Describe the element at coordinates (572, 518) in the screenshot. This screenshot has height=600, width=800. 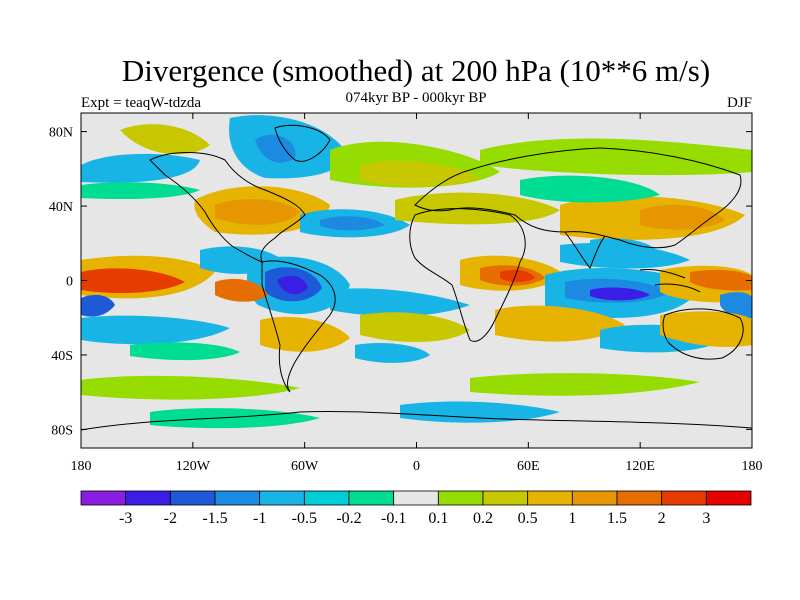
I see `colorbar-level-label: 1` at that location.